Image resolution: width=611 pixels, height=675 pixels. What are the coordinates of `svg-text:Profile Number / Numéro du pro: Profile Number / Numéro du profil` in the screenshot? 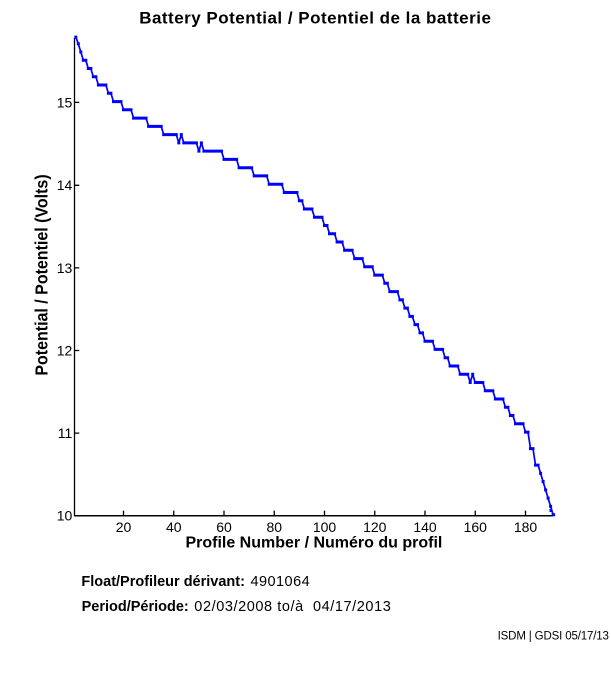 It's located at (313, 543).